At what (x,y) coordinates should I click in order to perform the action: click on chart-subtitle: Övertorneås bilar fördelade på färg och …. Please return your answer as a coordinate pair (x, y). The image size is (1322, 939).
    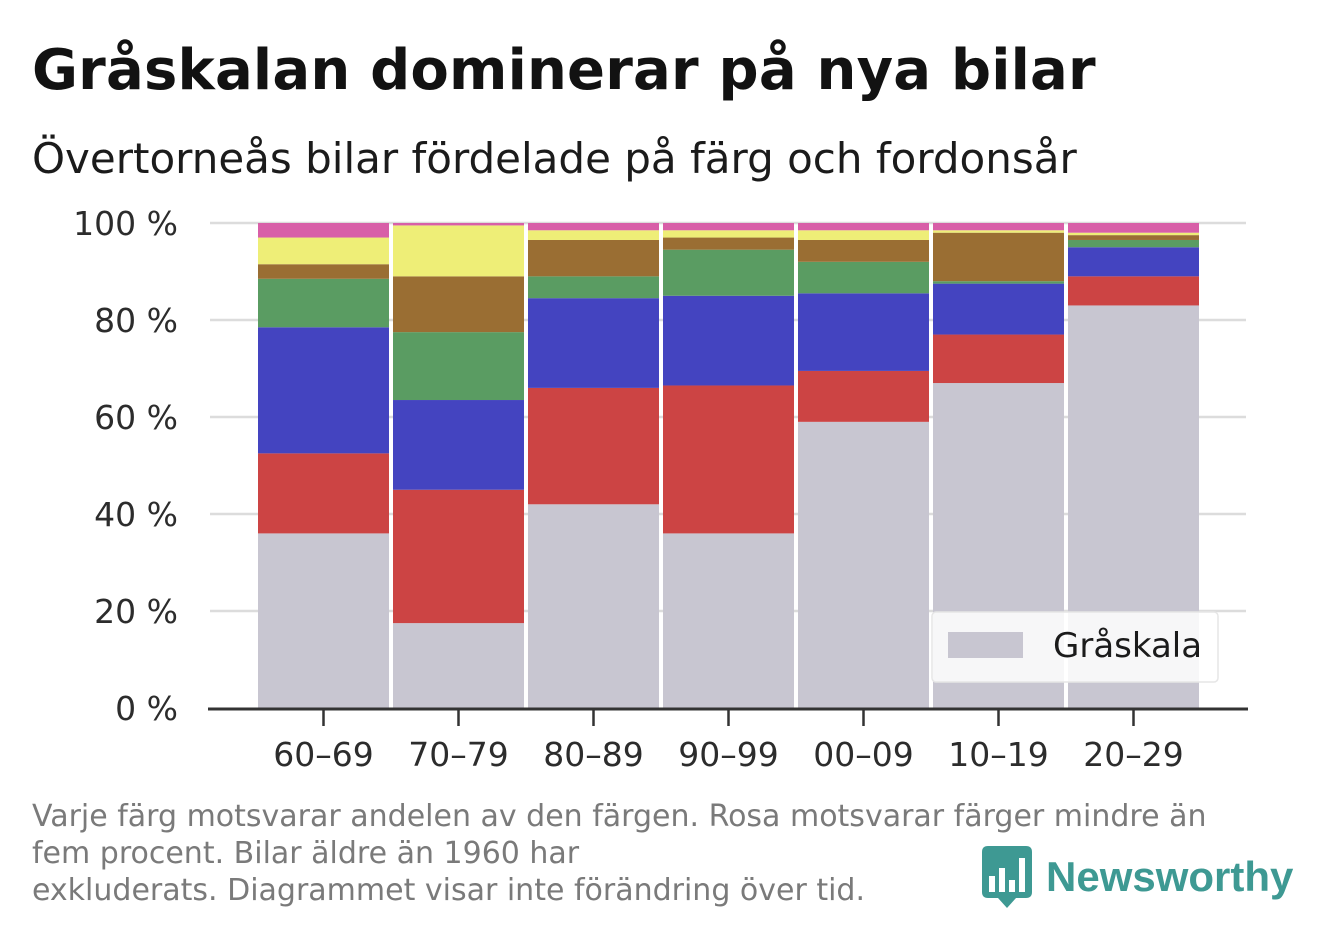
    Looking at the image, I should click on (554, 158).